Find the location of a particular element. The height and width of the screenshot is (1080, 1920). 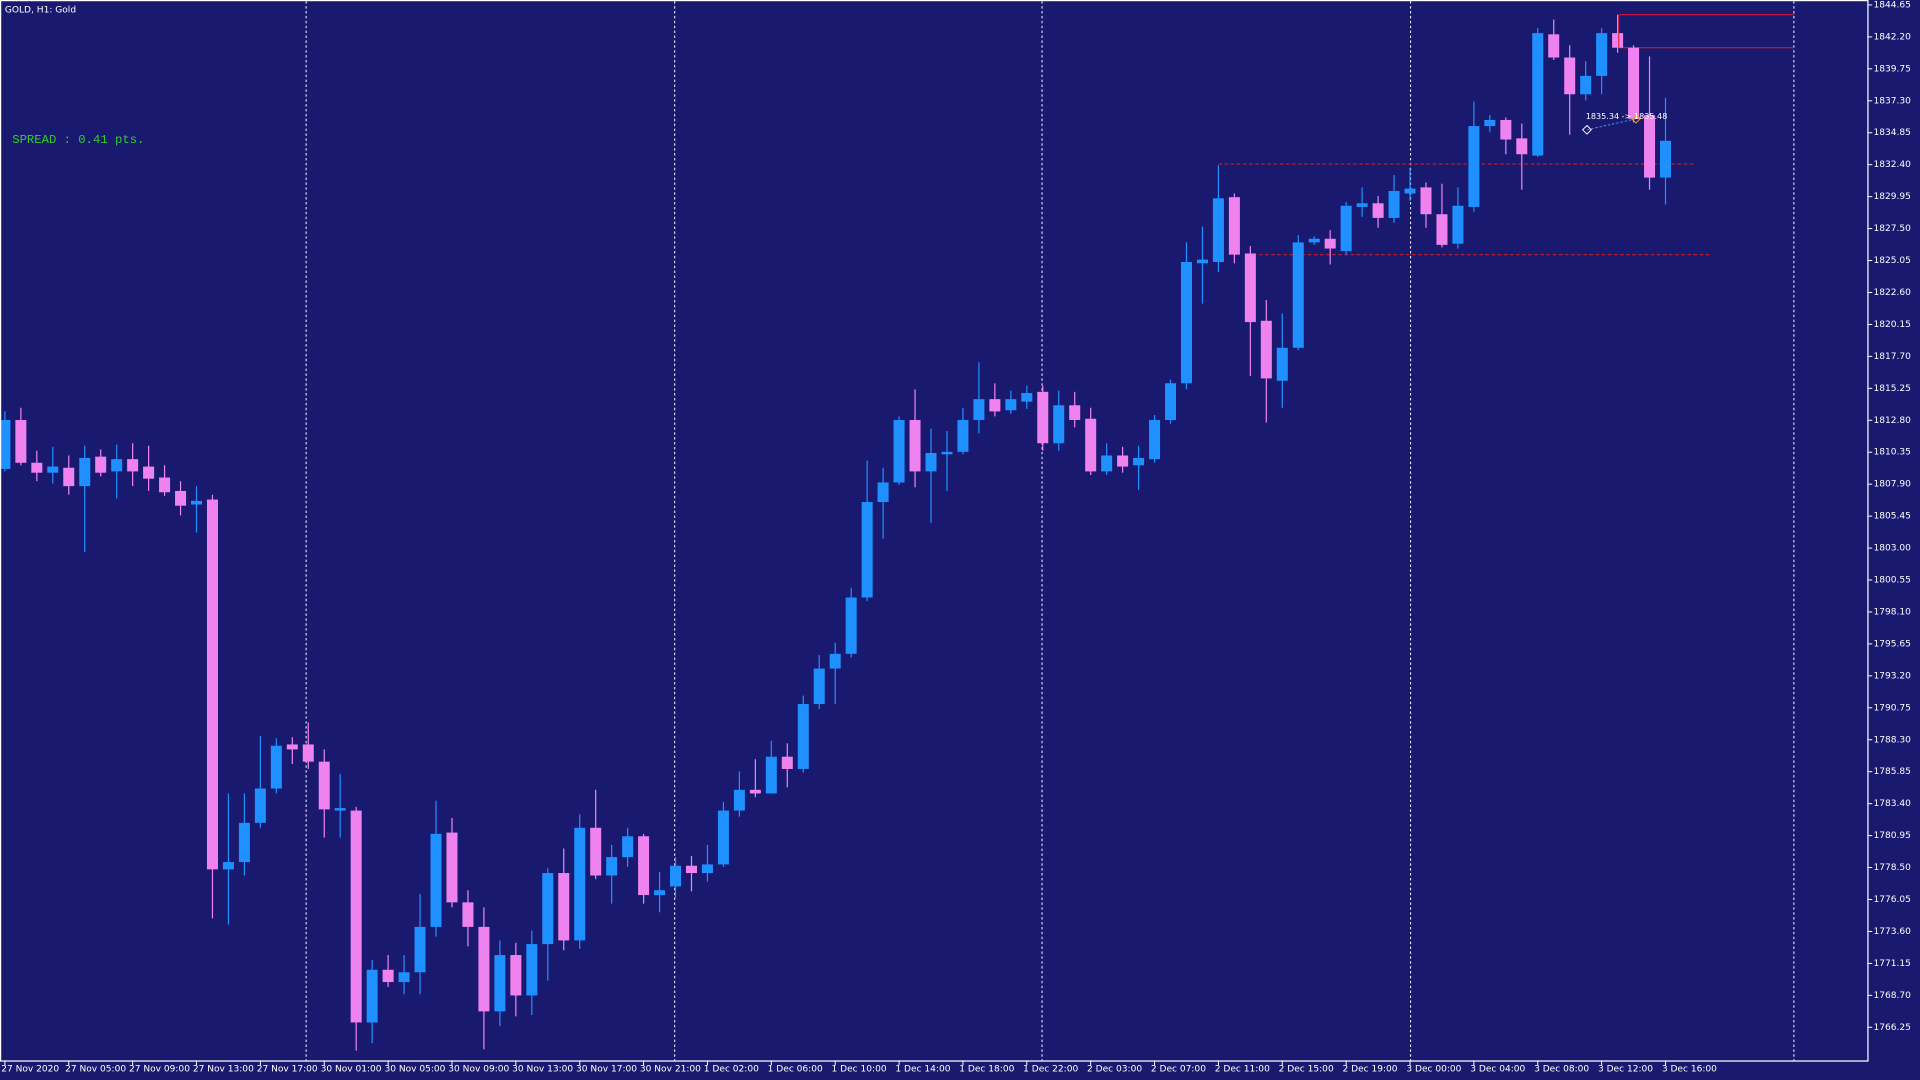

y-tick-label: 1788.30 is located at coordinates (1892, 740).